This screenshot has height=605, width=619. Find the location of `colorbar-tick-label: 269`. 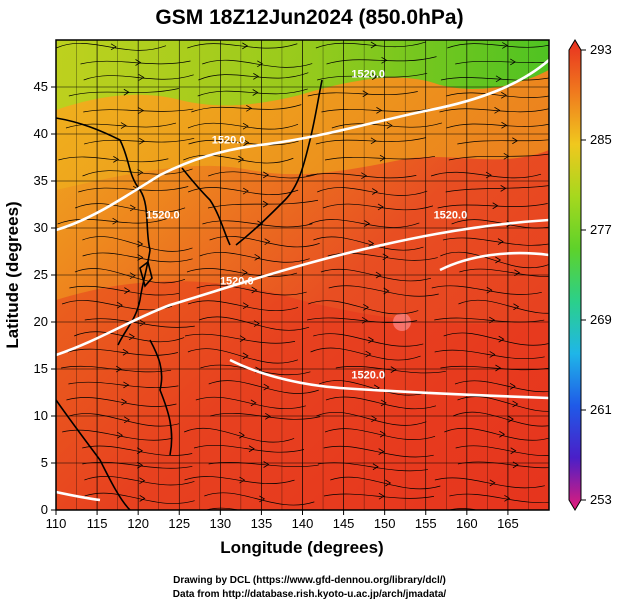

colorbar-tick-label: 269 is located at coordinates (601, 319).